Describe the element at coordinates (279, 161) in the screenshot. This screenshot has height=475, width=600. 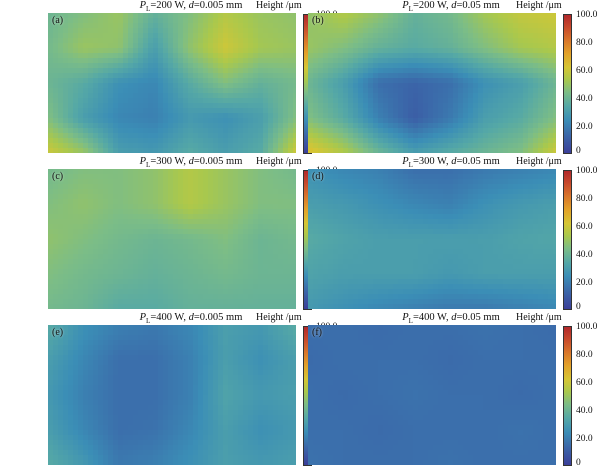
I see `colorbar-title: Height /μm` at that location.